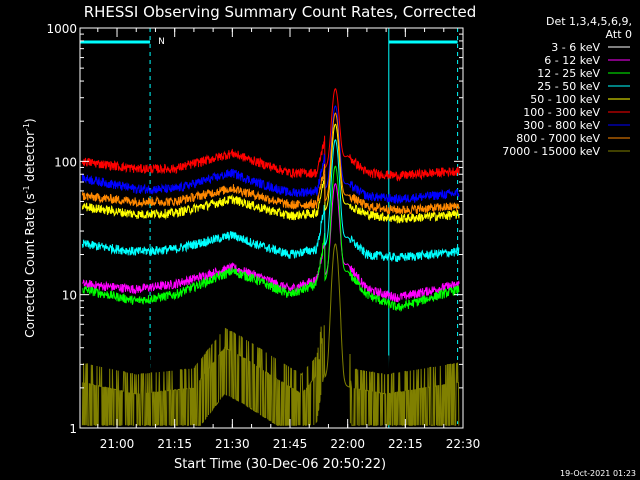  What do you see at coordinates (572, 60) in the screenshot?
I see `legend-label-1: 6 - 12 keV` at bounding box center [572, 60].